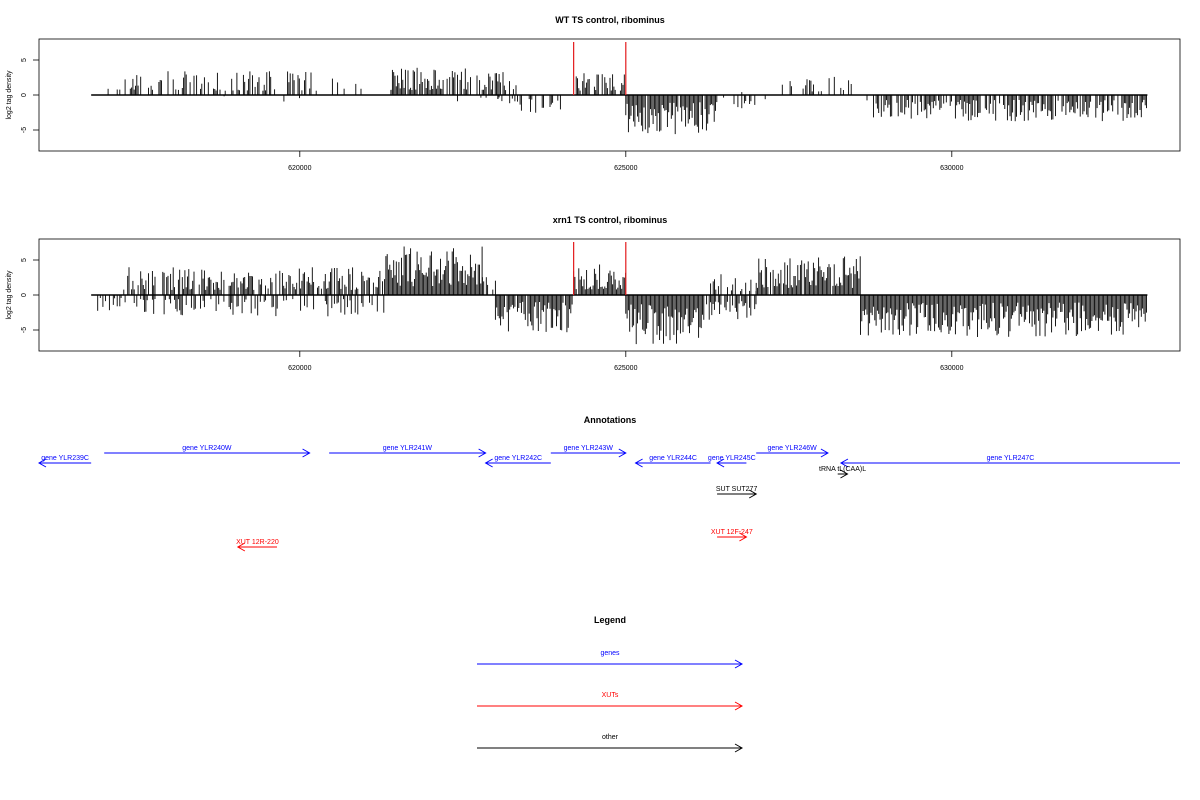 The width and height of the screenshot is (1200, 800). Describe the element at coordinates (626, 161) in the screenshot. I see `wt-x-axis: 620000 625000 630000` at that location.